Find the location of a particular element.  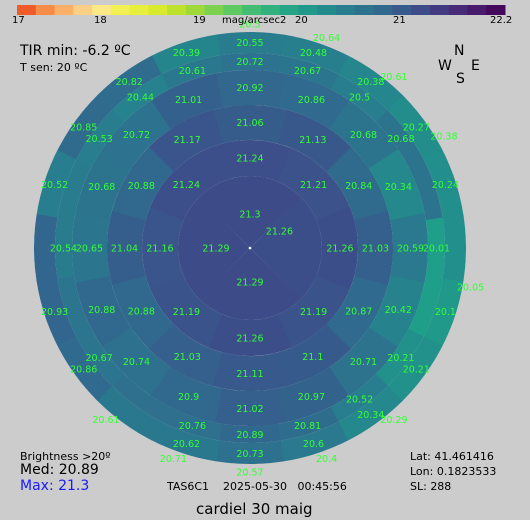

cell-value-label: 20.42 is located at coordinates (398, 310).